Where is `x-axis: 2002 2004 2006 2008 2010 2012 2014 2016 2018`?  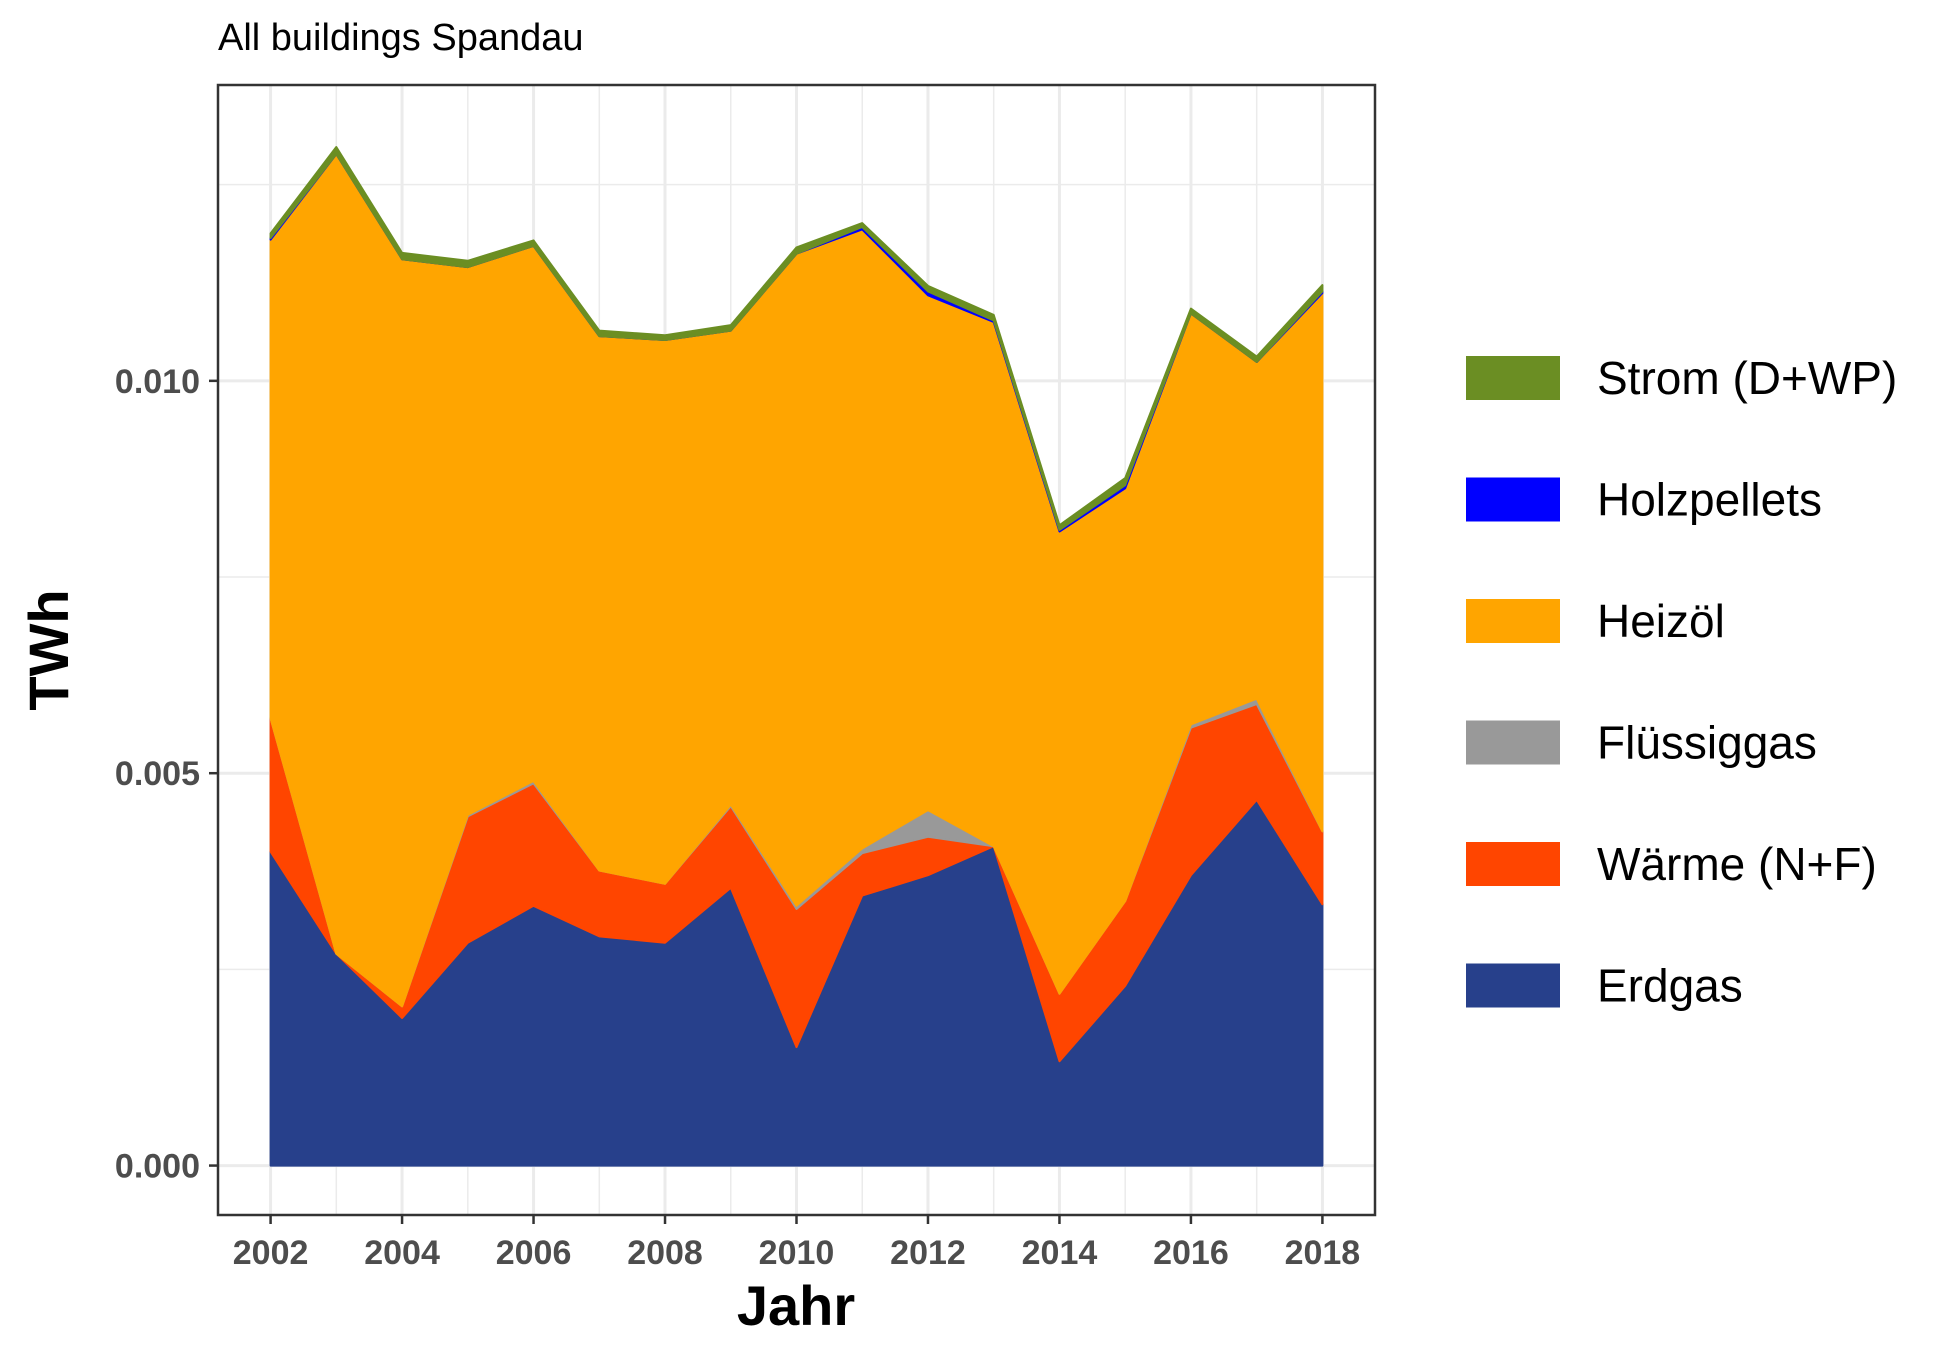 x-axis: 2002 2004 2006 2008 2010 2012 2014 2016 2018 is located at coordinates (796, 1243).